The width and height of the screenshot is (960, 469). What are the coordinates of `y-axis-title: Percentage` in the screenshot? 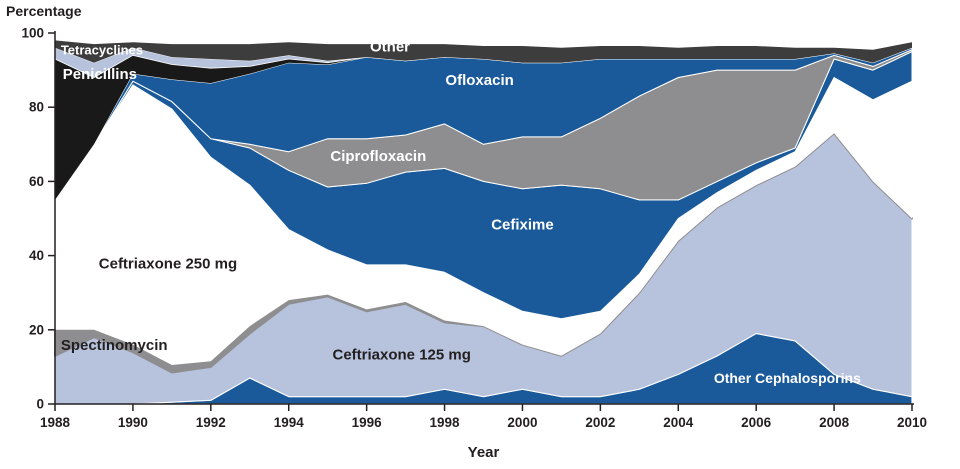 It's located at (44, 11).